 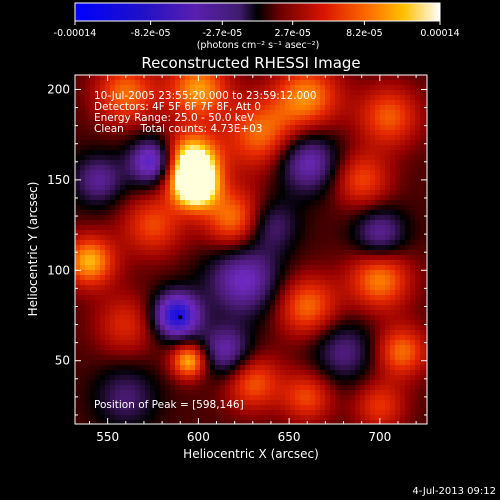 What do you see at coordinates (169, 405) in the screenshot?
I see `peak-position-label: Position of Peak = [598,146]` at bounding box center [169, 405].